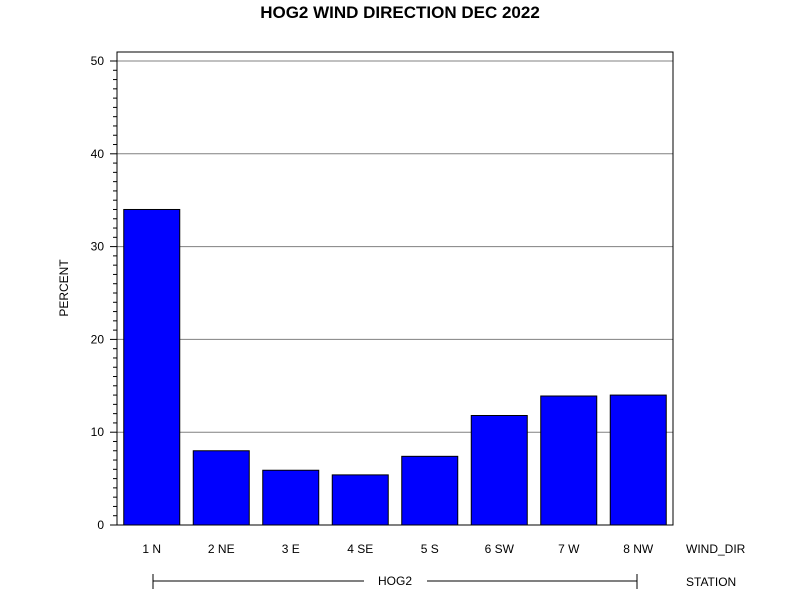  Describe the element at coordinates (98, 61) in the screenshot. I see `y-tick-label: 50` at that location.